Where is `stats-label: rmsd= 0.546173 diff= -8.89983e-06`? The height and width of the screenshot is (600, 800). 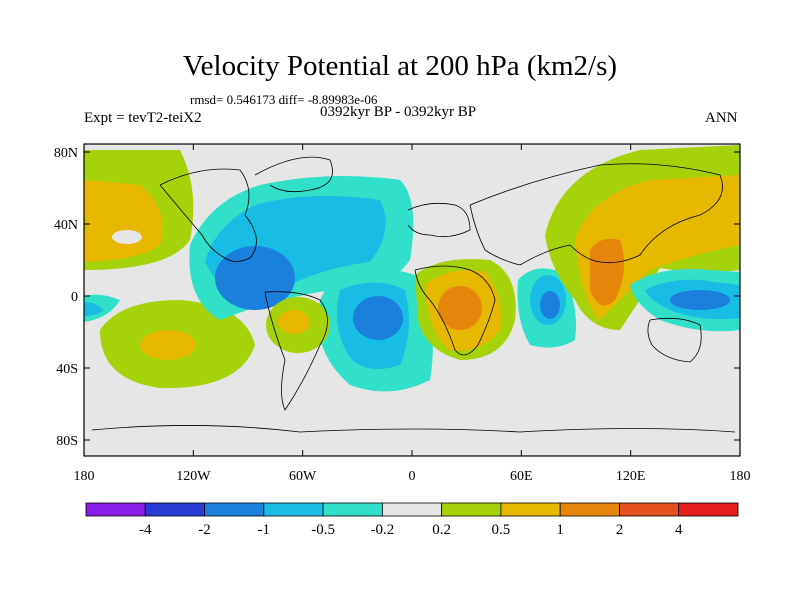
stats-label: rmsd= 0.546173 diff= -8.89983e-06 is located at coordinates (284, 99).